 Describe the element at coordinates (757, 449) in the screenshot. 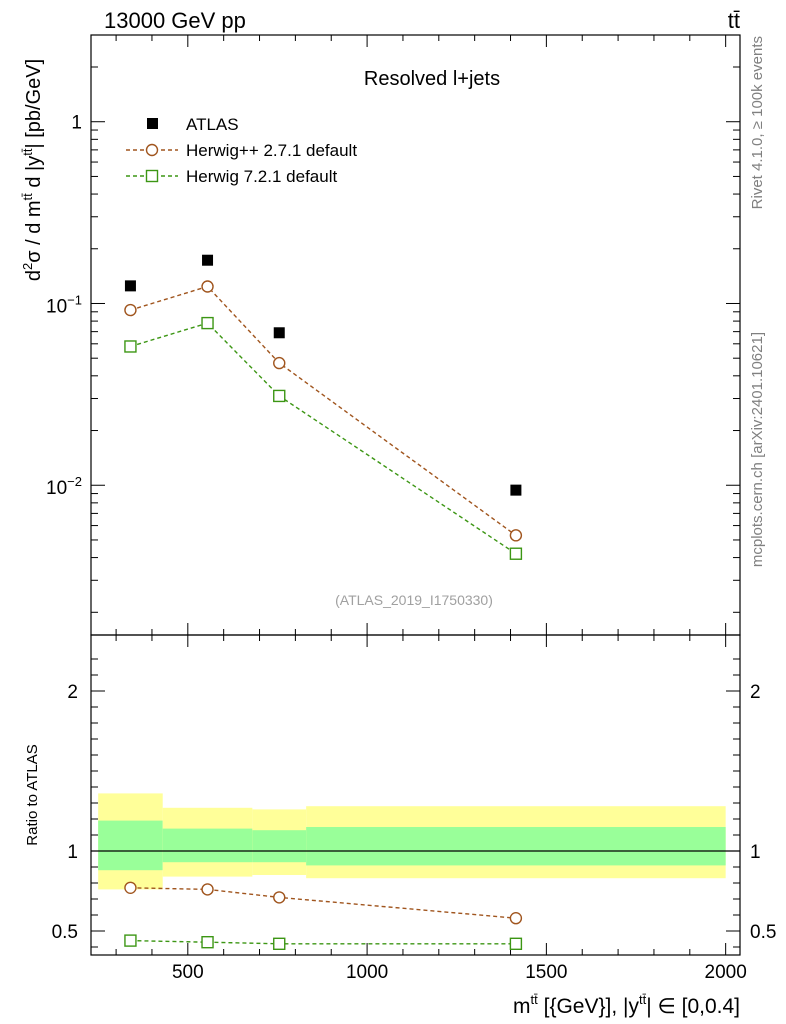

I see `mcplots-info: mcplots.cern.ch [arXiv:2401.10621]` at that location.